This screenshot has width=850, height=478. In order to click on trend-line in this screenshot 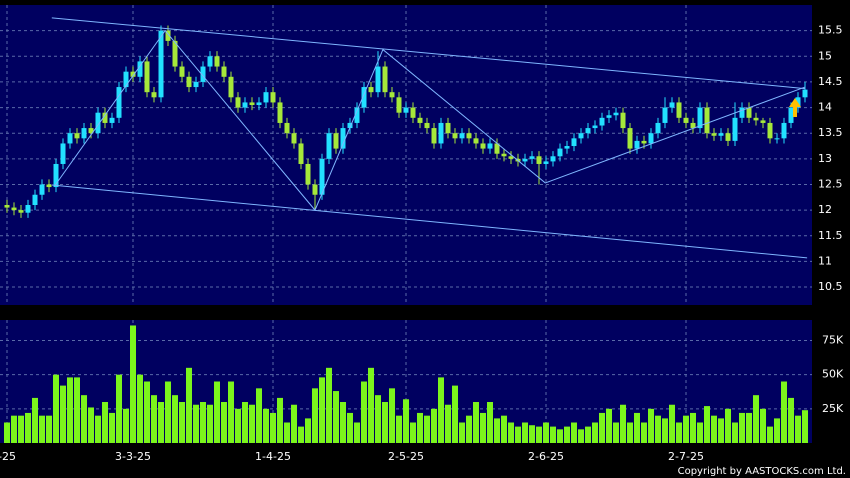, I will do `click(428, 53)`.